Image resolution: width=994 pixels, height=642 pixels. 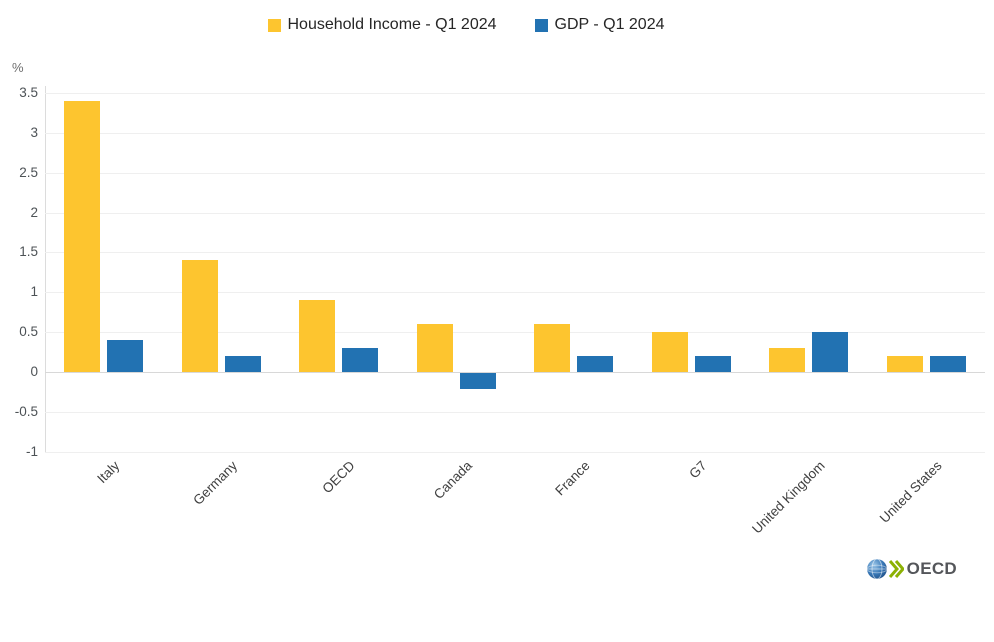 What do you see at coordinates (34, 371) in the screenshot?
I see `y-axis-tick-label: 0` at bounding box center [34, 371].